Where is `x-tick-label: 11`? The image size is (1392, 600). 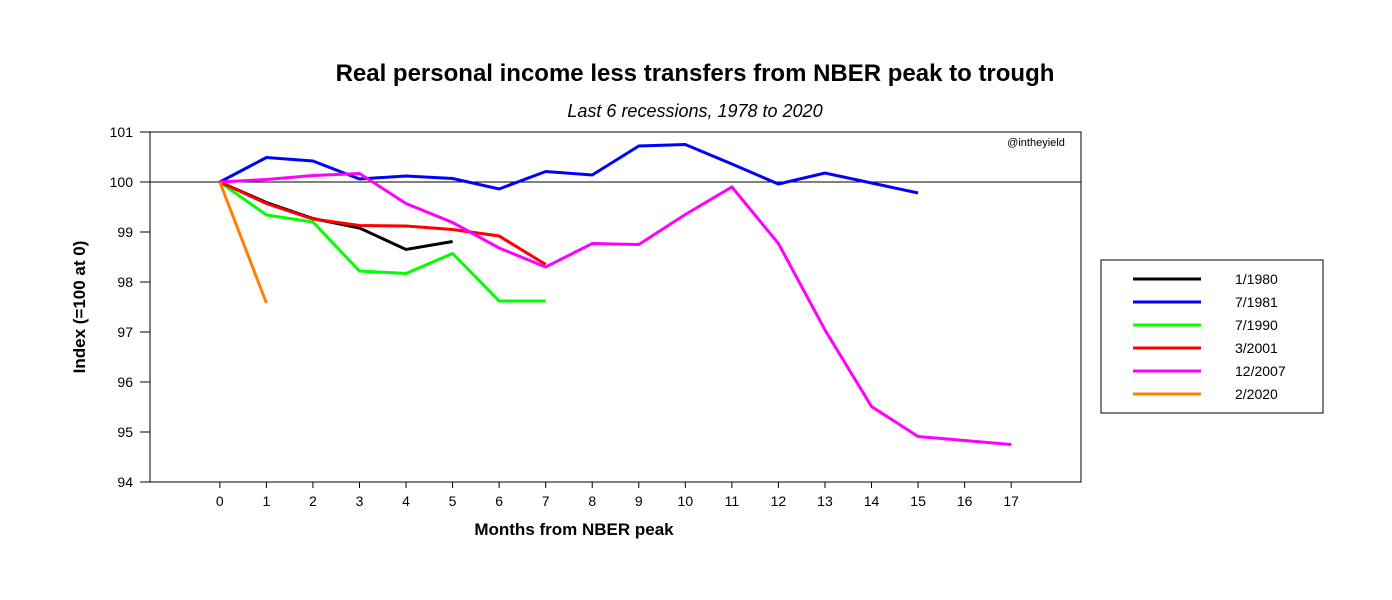 x-tick-label: 11 is located at coordinates (732, 501).